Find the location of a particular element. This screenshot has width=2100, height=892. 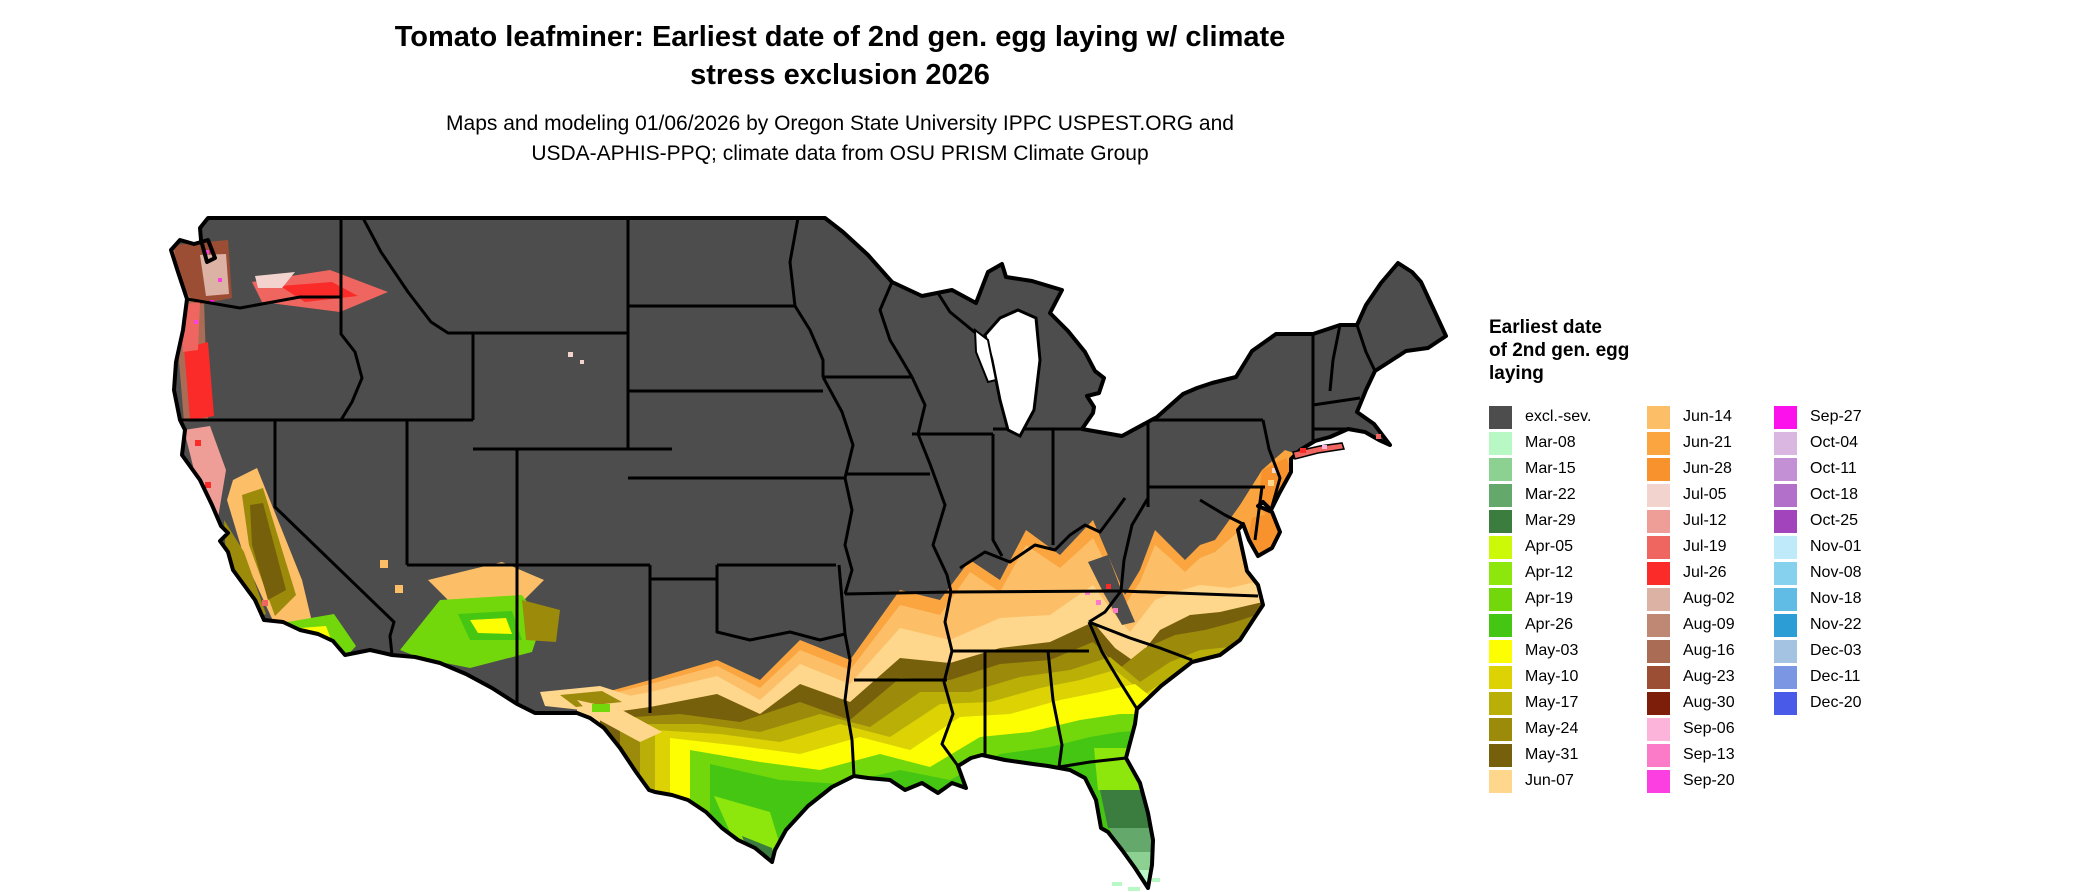

legend-item: Nov-22 is located at coordinates (1818, 625).